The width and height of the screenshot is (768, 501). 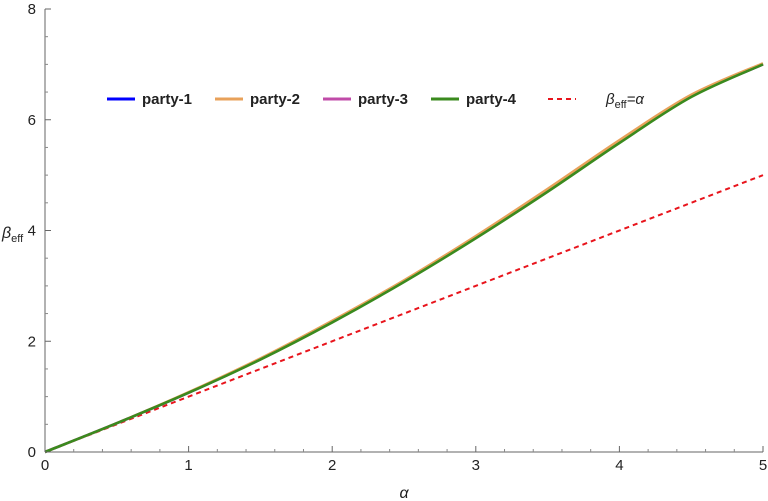 What do you see at coordinates (32, 452) in the screenshot?
I see `y-tick-label: 0` at bounding box center [32, 452].